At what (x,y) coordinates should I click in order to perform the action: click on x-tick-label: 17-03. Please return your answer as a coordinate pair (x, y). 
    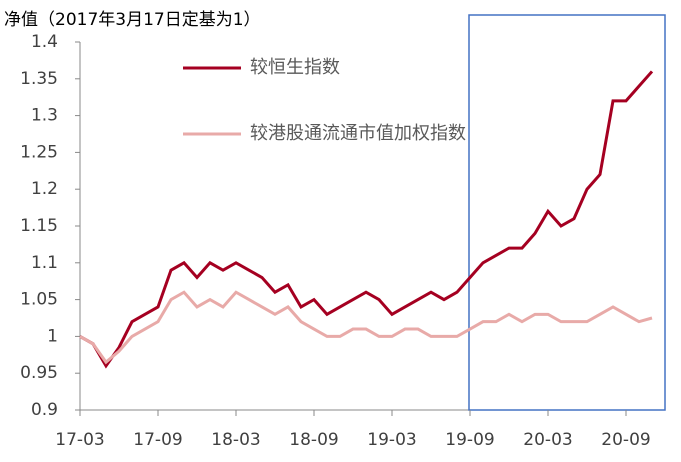
    Looking at the image, I should click on (79, 440).